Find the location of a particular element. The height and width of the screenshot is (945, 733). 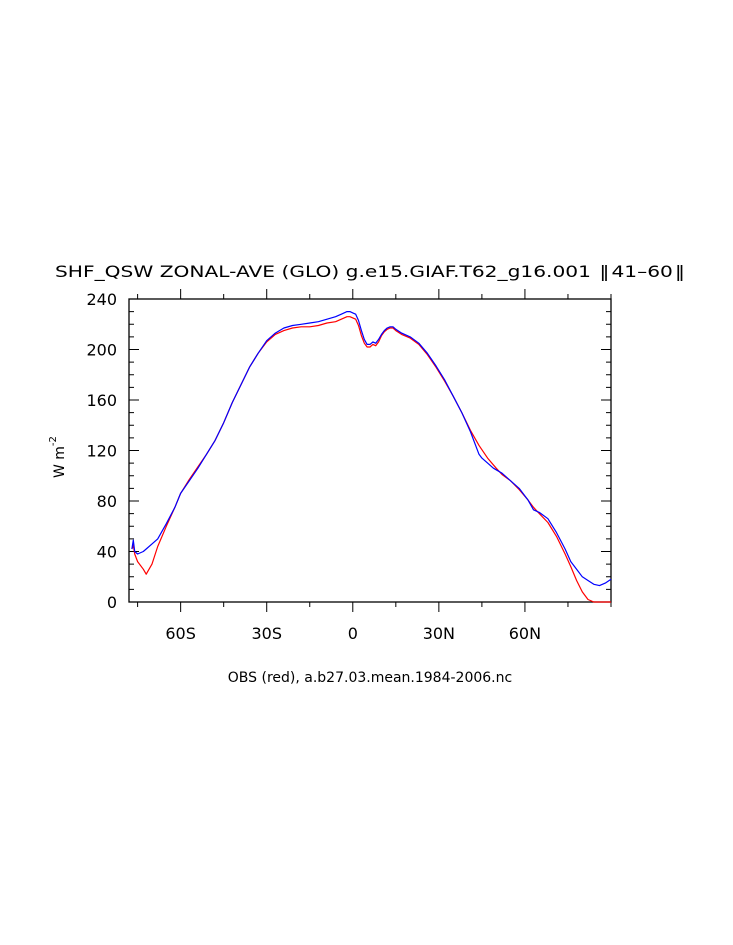

x-tick-label: 30S is located at coordinates (266, 633).